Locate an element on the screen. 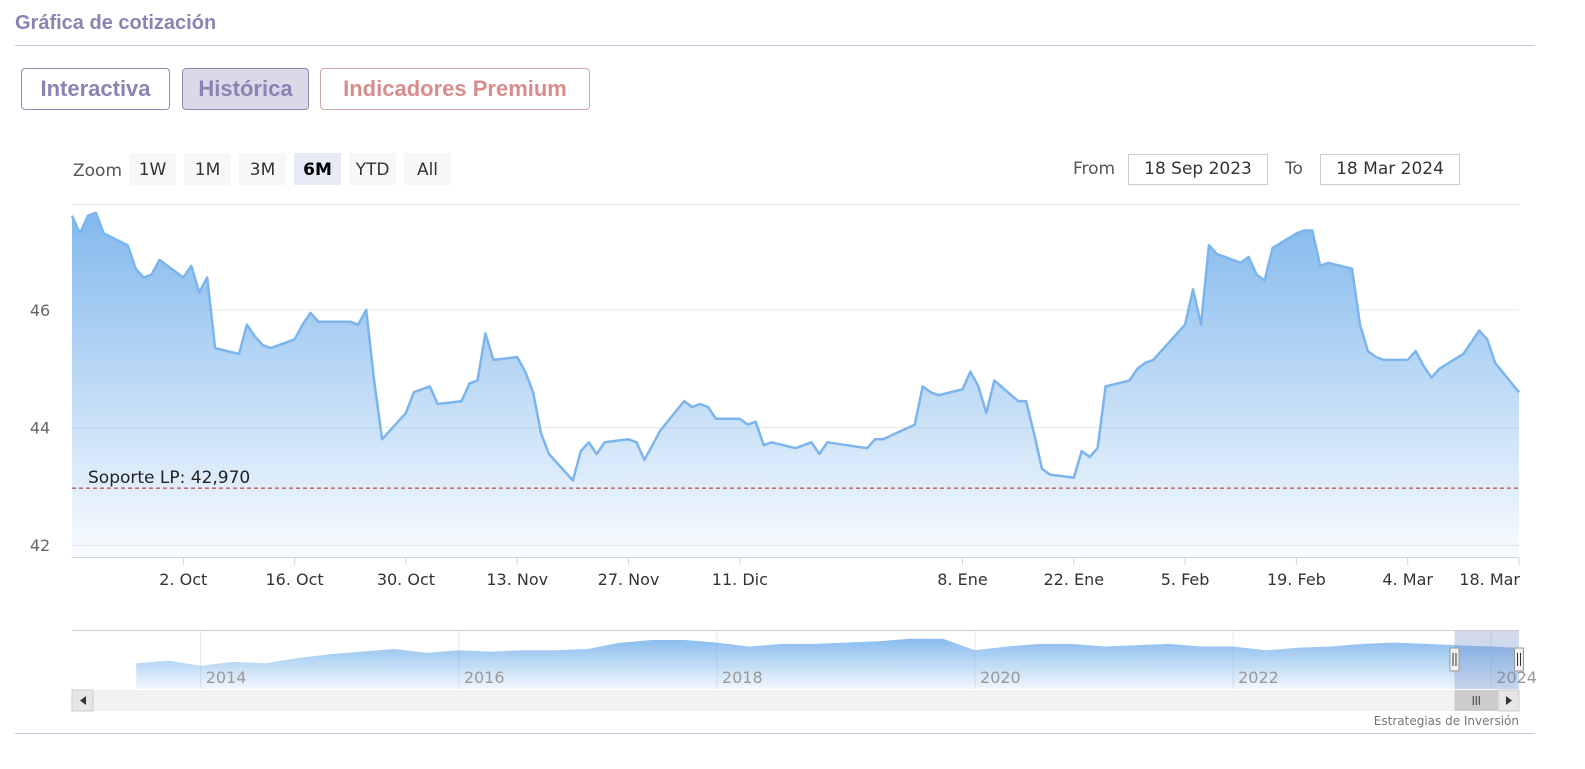 This screenshot has height=769, width=1585. x-tick-label: 16. Oct is located at coordinates (295, 579).